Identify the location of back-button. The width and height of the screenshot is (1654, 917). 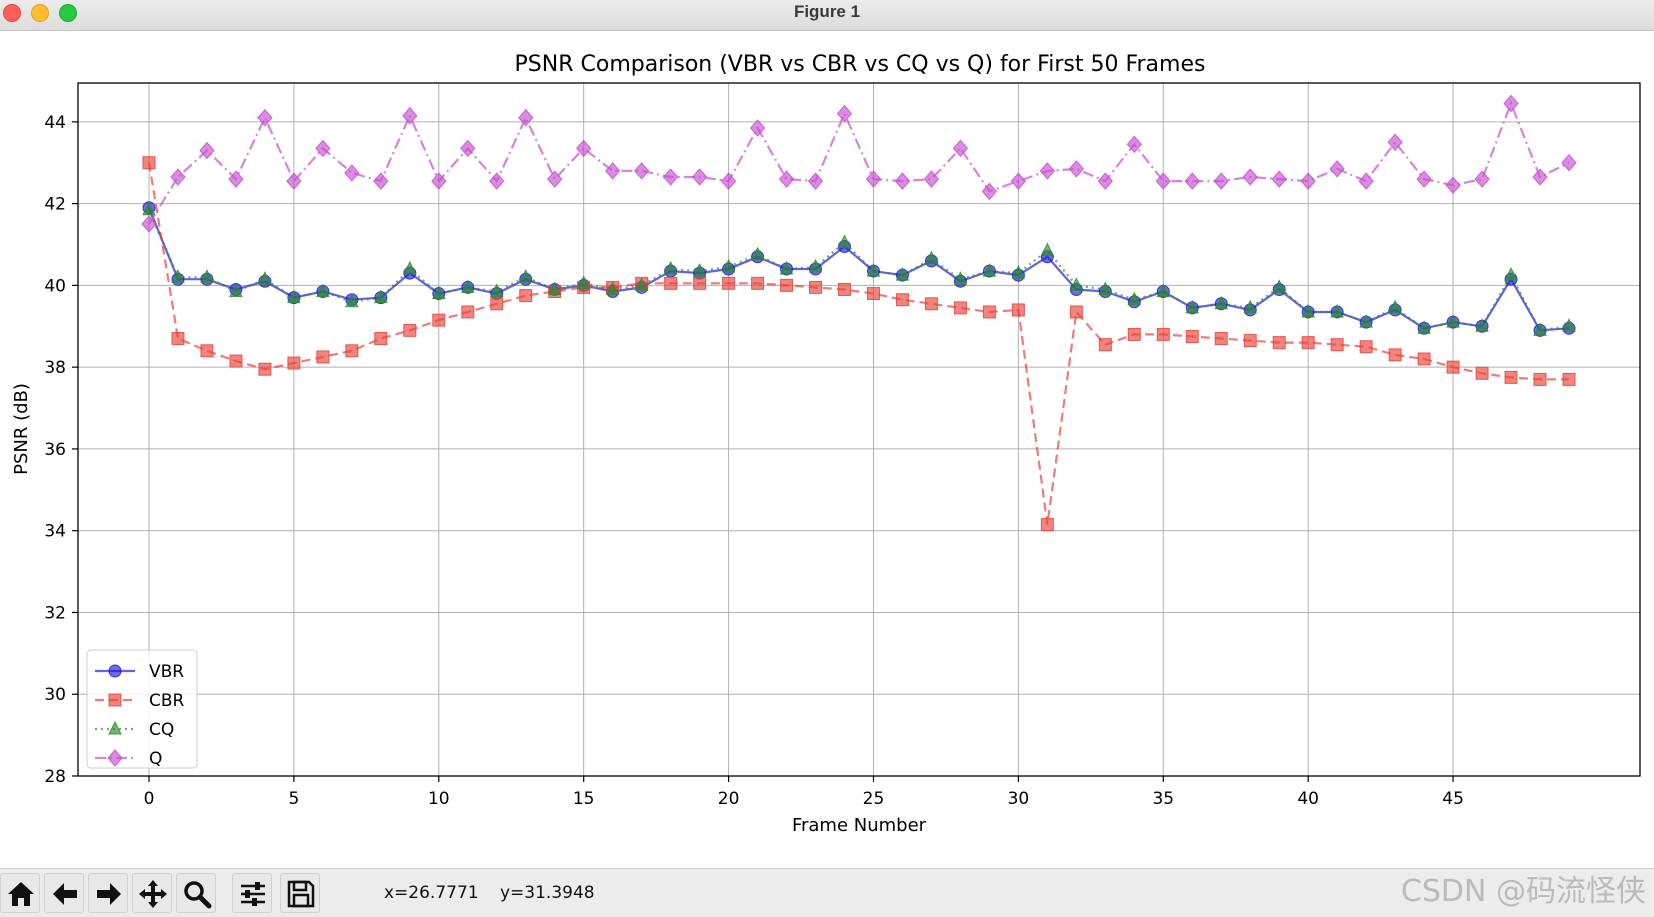
(64, 893).